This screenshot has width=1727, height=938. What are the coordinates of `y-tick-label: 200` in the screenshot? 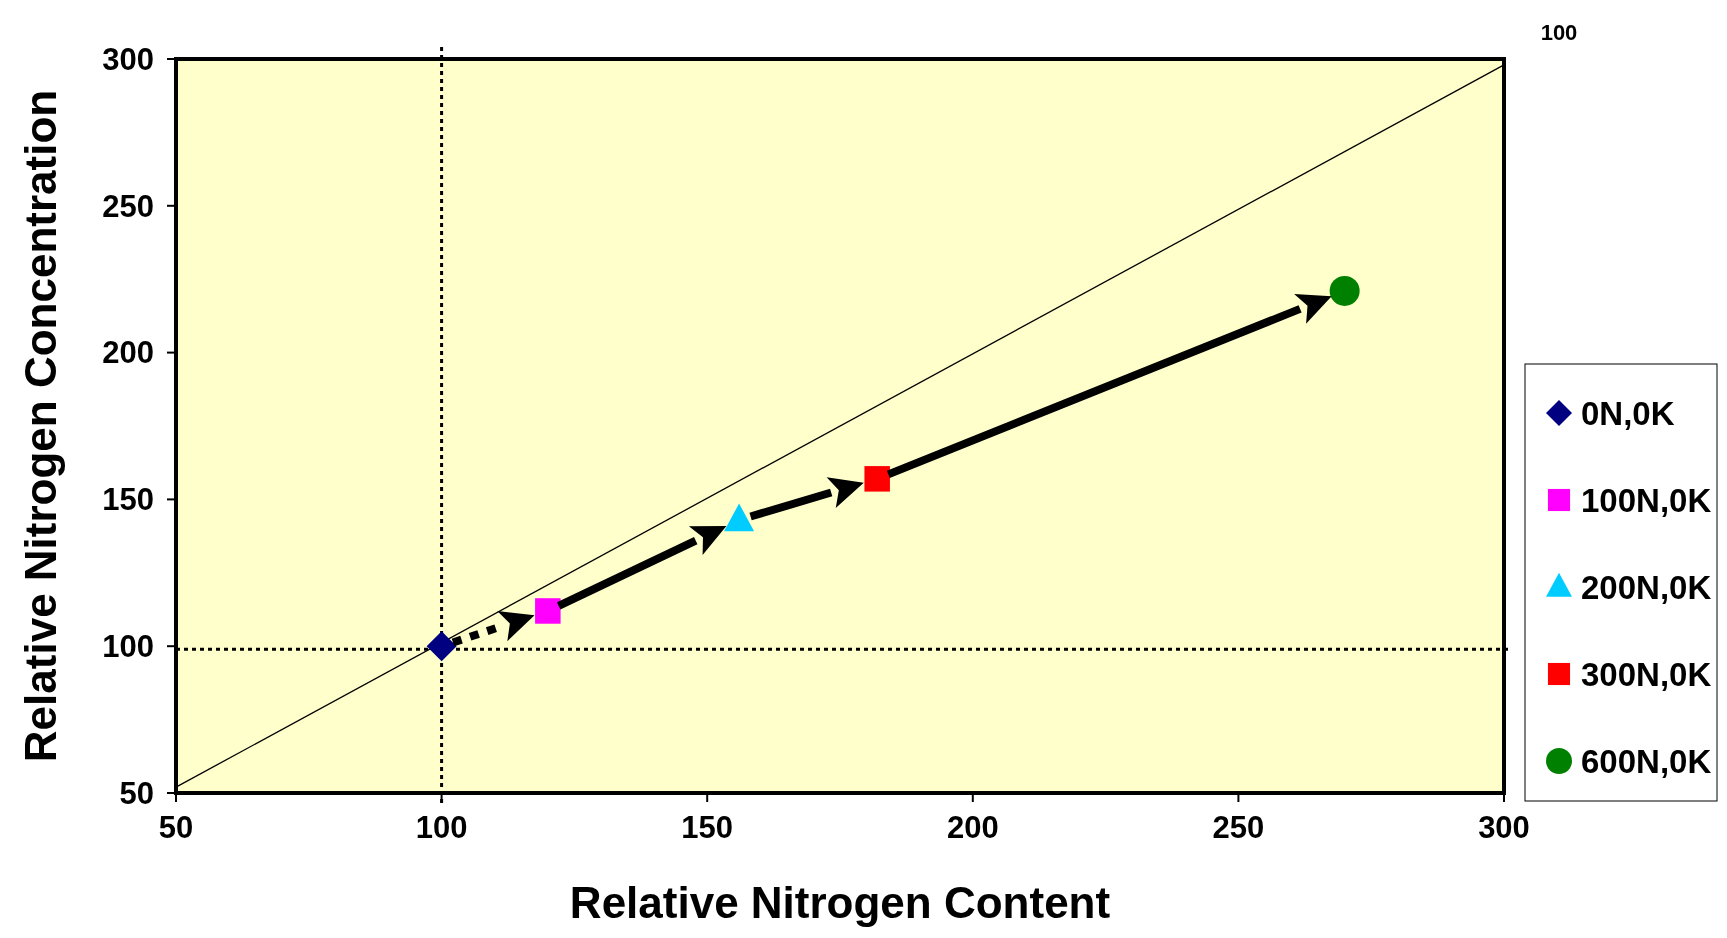 It's located at (128, 353).